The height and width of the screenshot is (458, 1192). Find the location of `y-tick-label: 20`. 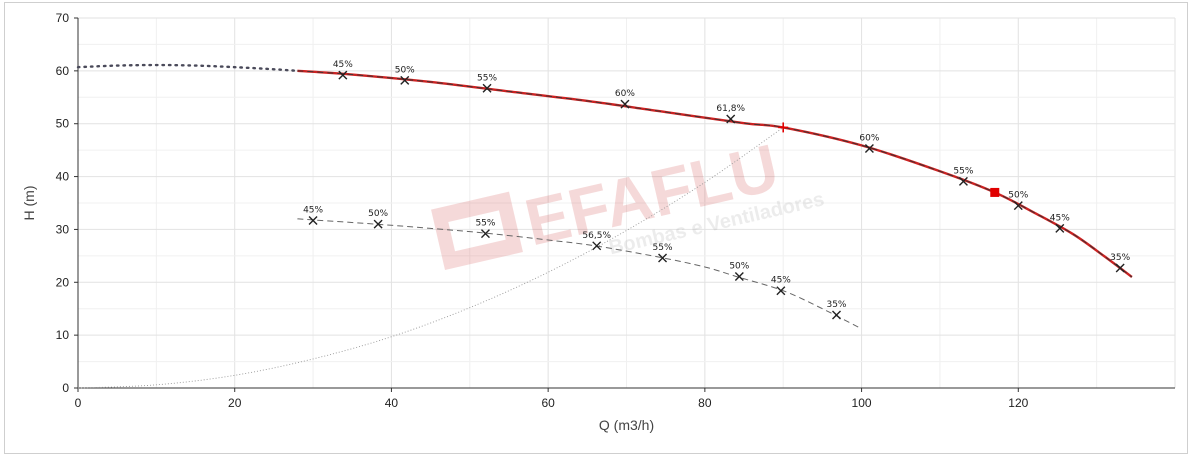

y-tick-label: 20 is located at coordinates (63, 282).